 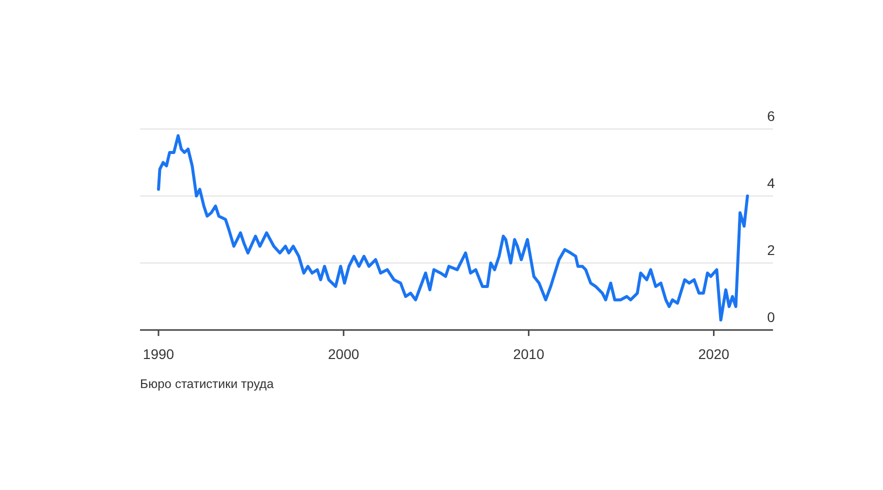 What do you see at coordinates (771, 116) in the screenshot?
I see `y-tick-label: 6` at bounding box center [771, 116].